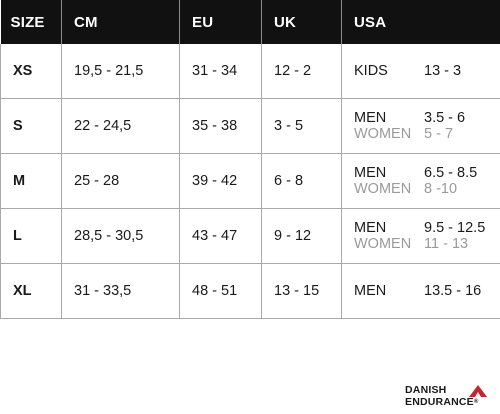  I want to click on usa-kids-line: KIDS 13 - 3, so click(427, 71).